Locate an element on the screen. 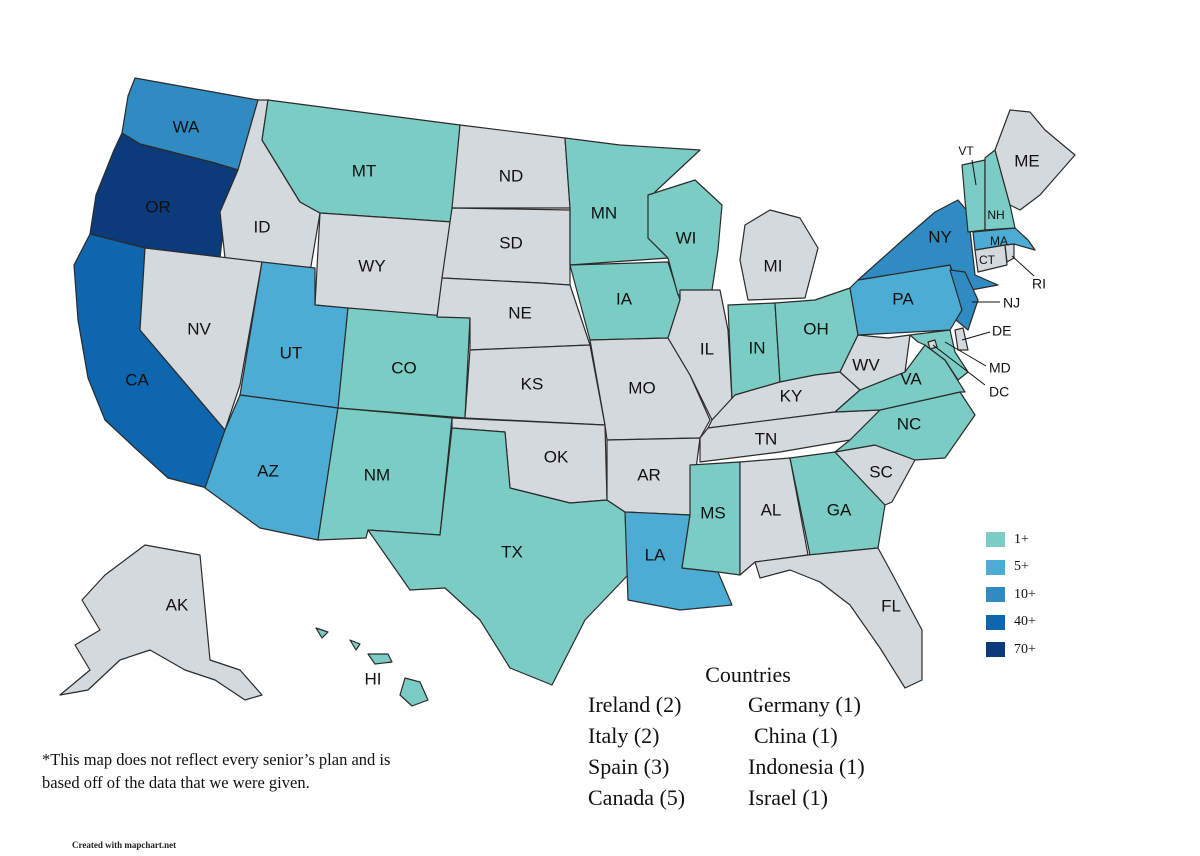 The height and width of the screenshot is (856, 1200). label-de: DE is located at coordinates (1001, 331).